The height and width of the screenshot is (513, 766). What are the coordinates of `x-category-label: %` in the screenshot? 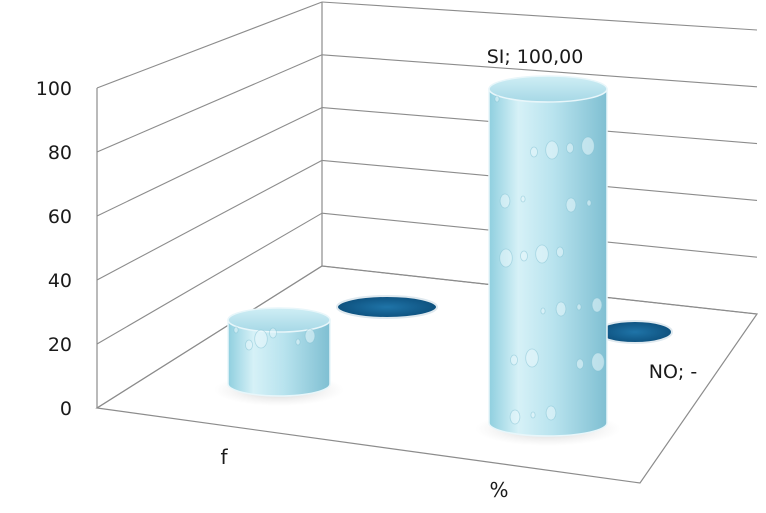 It's located at (498, 490).